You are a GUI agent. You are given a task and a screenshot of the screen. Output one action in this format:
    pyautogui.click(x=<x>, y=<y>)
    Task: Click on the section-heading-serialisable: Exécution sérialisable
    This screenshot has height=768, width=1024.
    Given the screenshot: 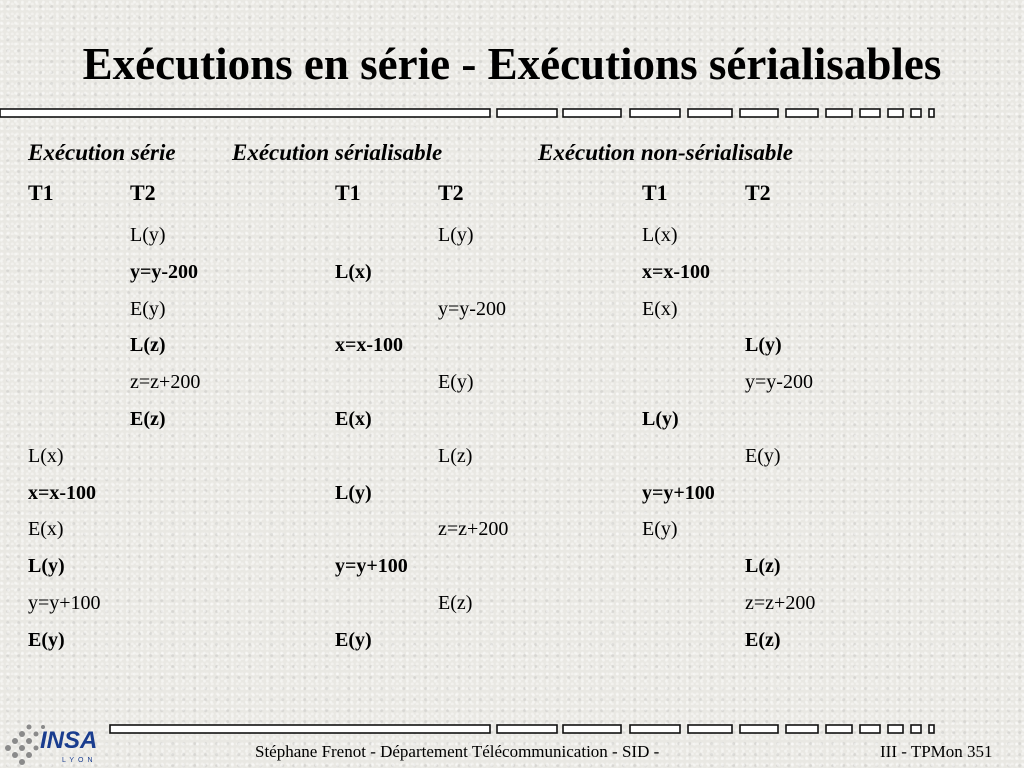 What is the action you would take?
    pyautogui.click(x=337, y=152)
    